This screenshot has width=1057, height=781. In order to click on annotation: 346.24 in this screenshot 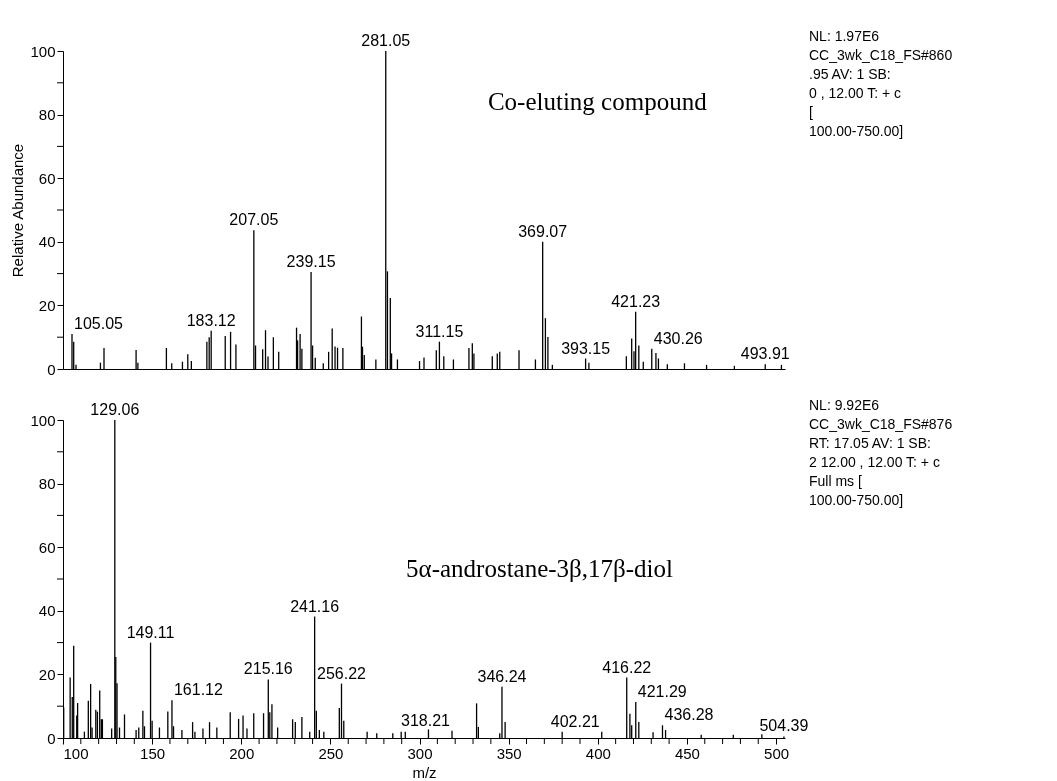, I will do `click(502, 676)`.